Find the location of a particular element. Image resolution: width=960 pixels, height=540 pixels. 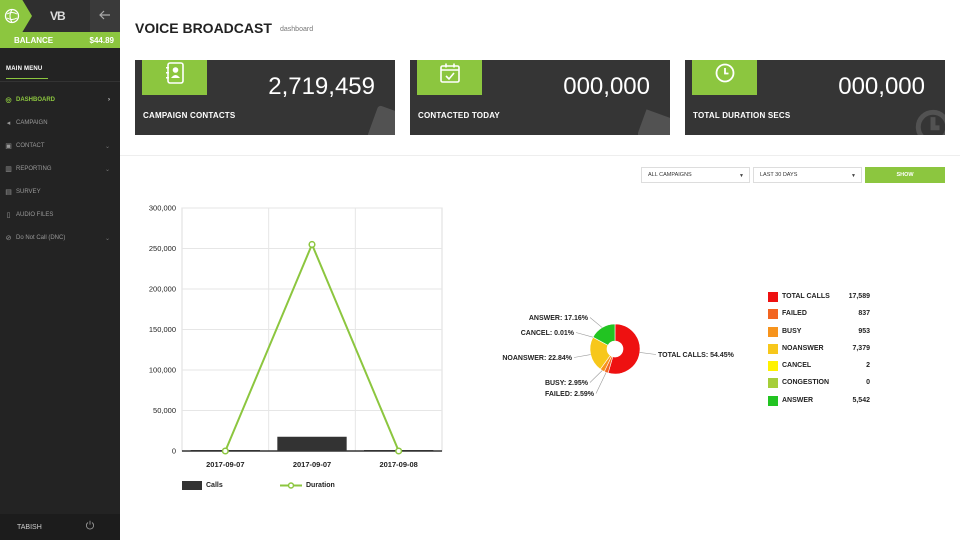

donut-slice-label: FAILED: 2.59% is located at coordinates (570, 394).